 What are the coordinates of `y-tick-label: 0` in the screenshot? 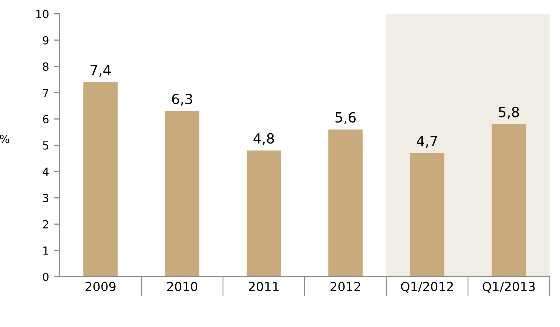 It's located at (46, 277).